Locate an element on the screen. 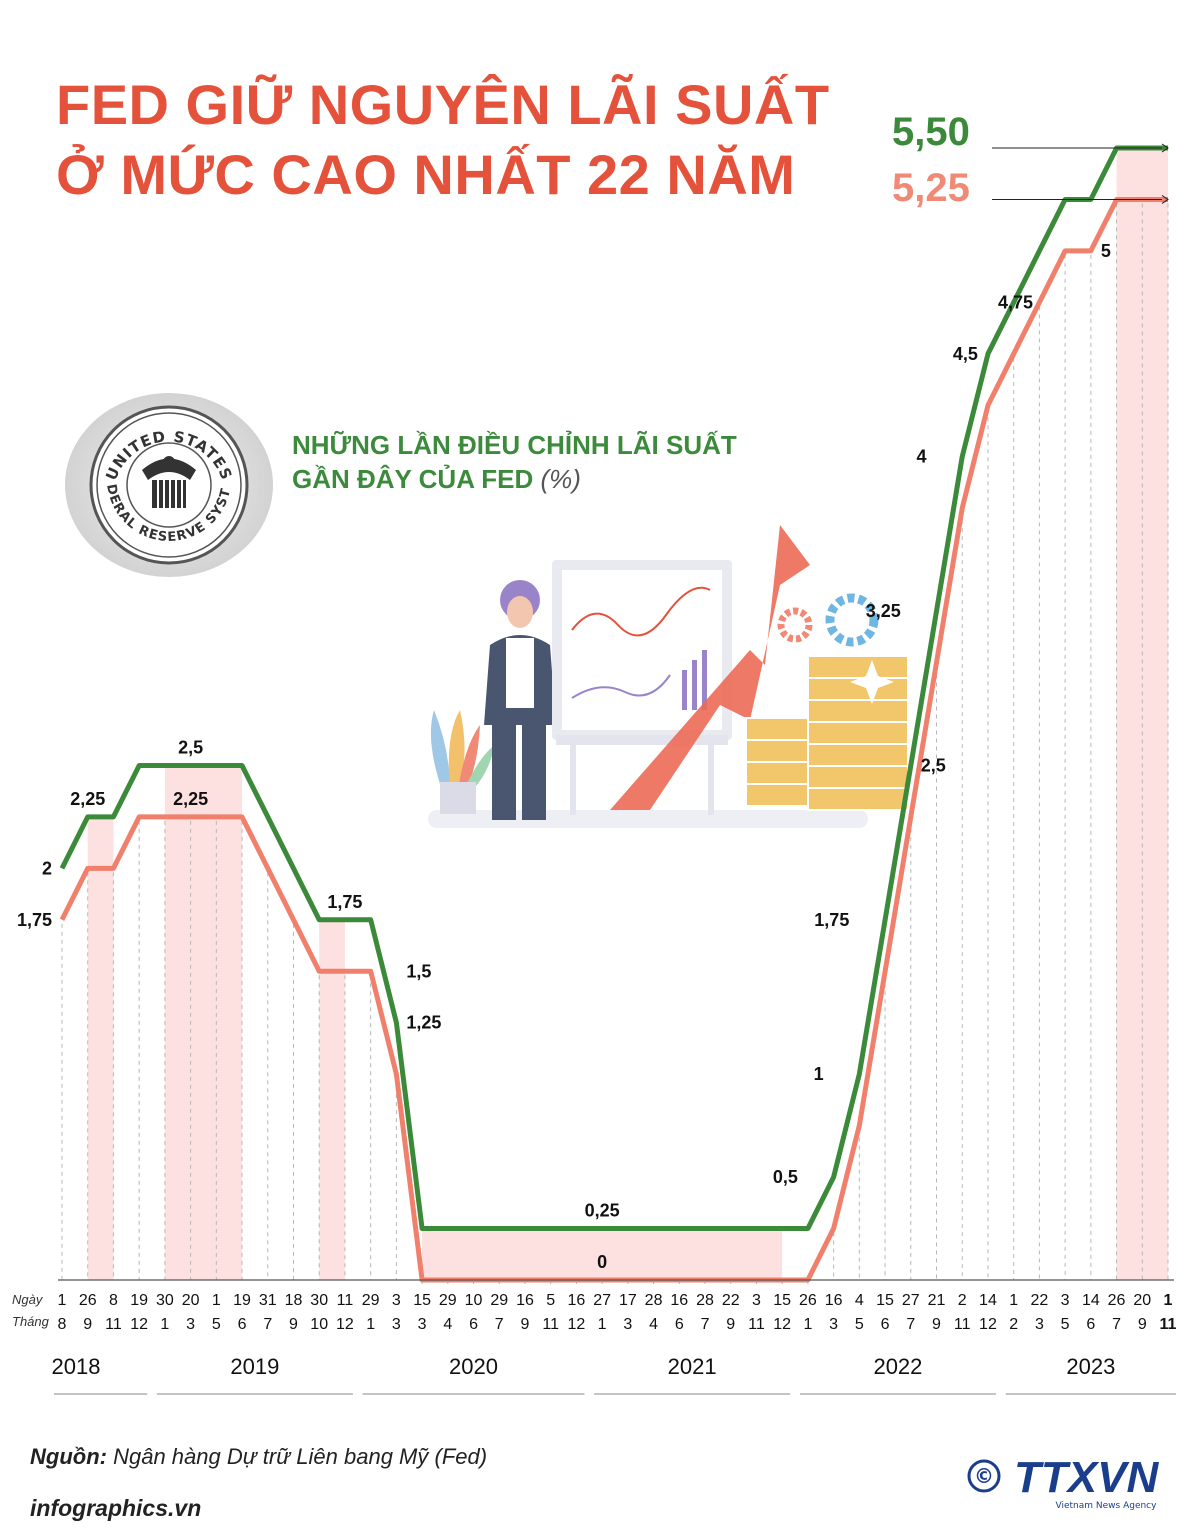  tick-label-month: 8 is located at coordinates (62, 1324).